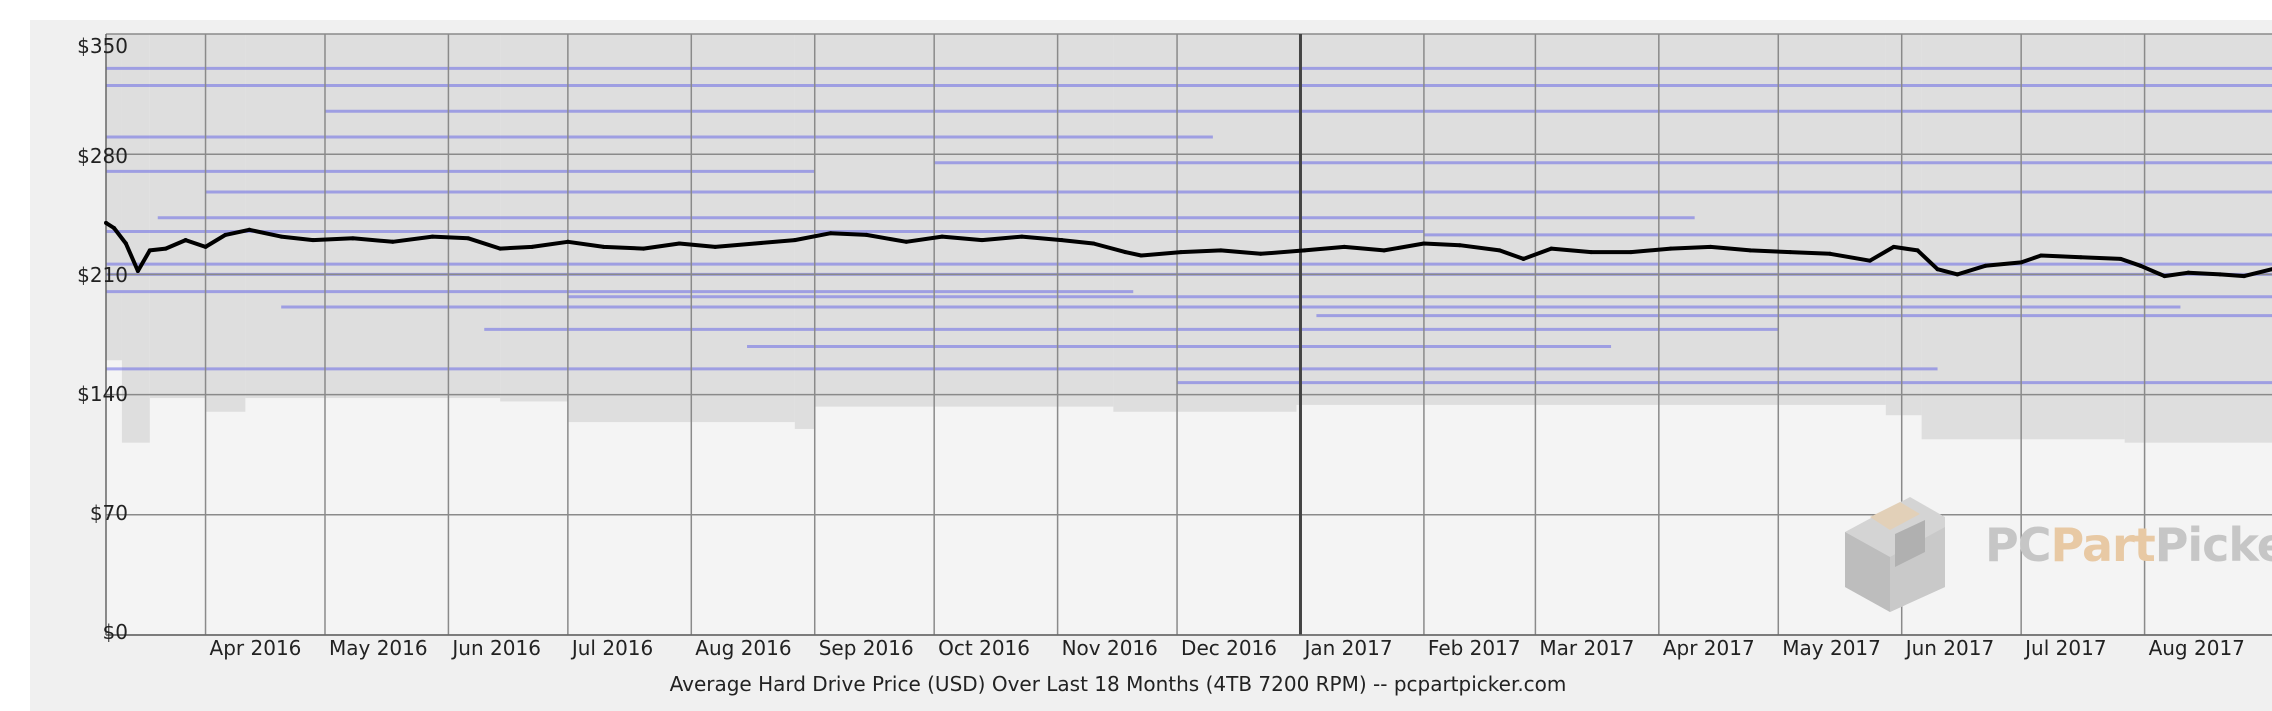 The image size is (2272, 711). I want to click on watermark-part: PC, so click(2018, 545).